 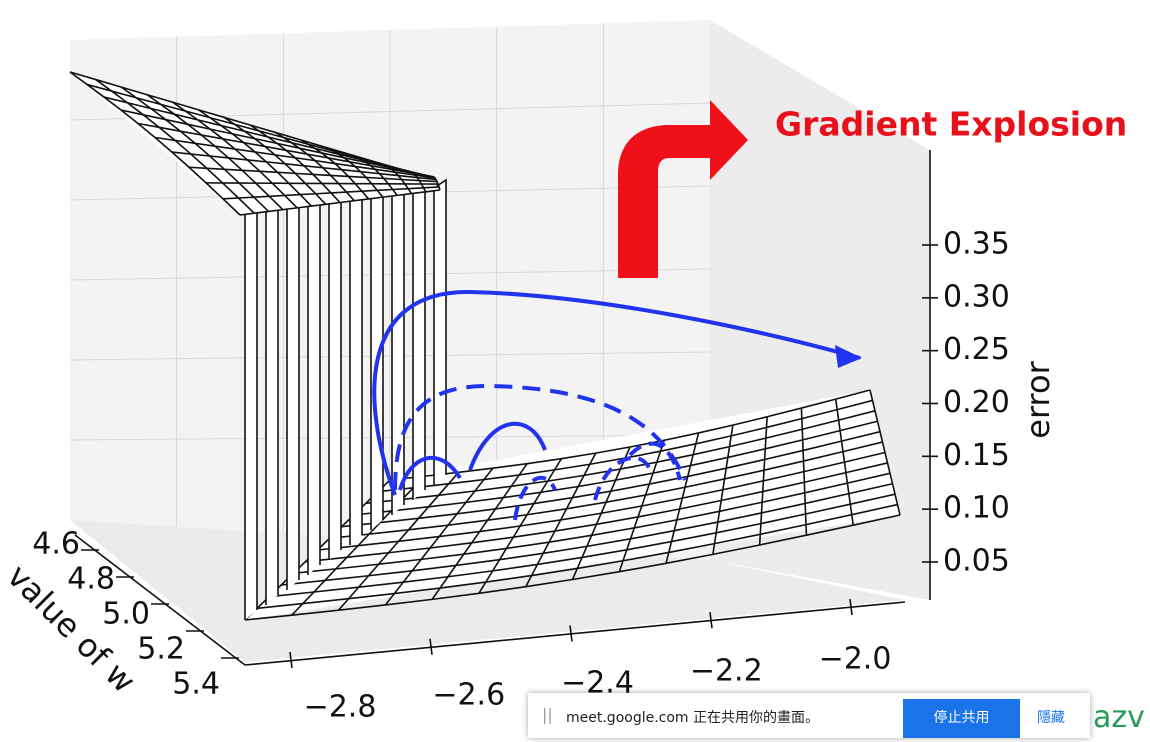 What do you see at coordinates (196, 684) in the screenshot?
I see `y-tick-label: 5.4` at bounding box center [196, 684].